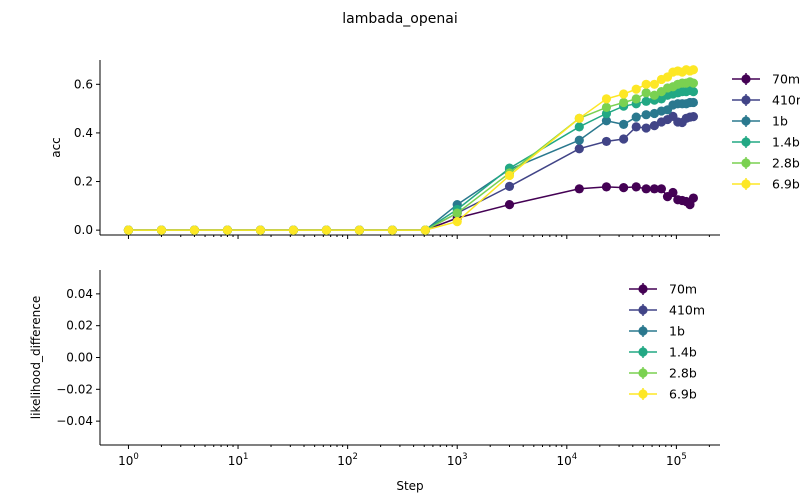 This screenshot has height=500, width=800. I want to click on y-tick-label: 0.0, so click(83, 230).